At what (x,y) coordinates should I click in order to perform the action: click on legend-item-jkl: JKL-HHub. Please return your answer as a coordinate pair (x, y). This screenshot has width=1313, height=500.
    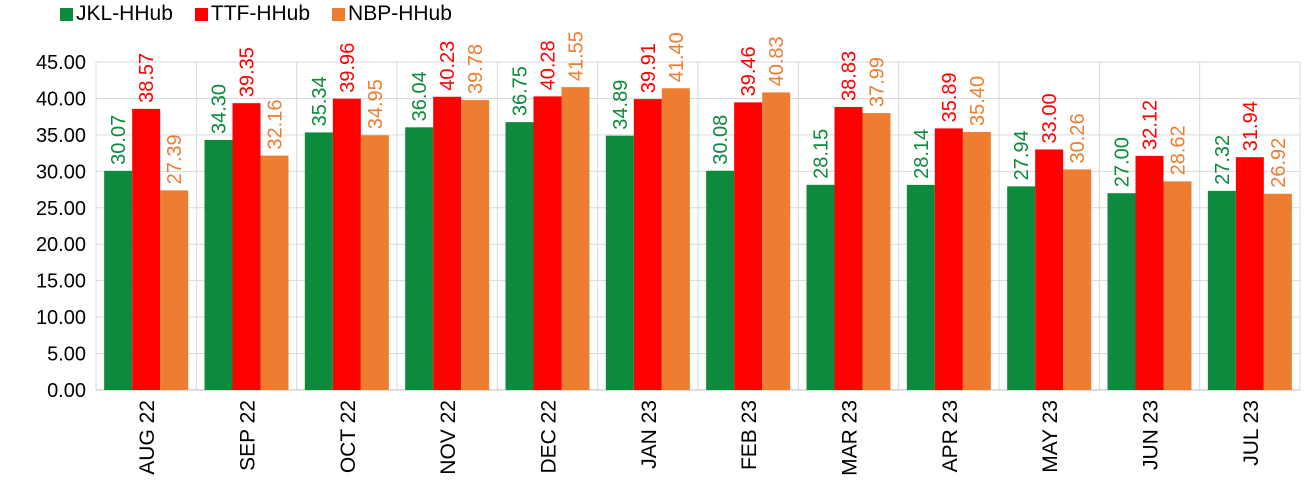
    Looking at the image, I should click on (116, 14).